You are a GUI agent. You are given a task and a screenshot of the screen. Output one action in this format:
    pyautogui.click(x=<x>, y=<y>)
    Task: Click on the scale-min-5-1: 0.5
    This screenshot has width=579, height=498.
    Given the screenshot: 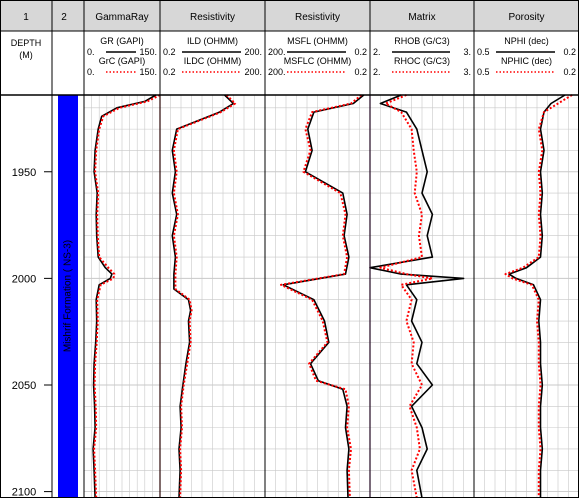 What is the action you would take?
    pyautogui.click(x=483, y=52)
    